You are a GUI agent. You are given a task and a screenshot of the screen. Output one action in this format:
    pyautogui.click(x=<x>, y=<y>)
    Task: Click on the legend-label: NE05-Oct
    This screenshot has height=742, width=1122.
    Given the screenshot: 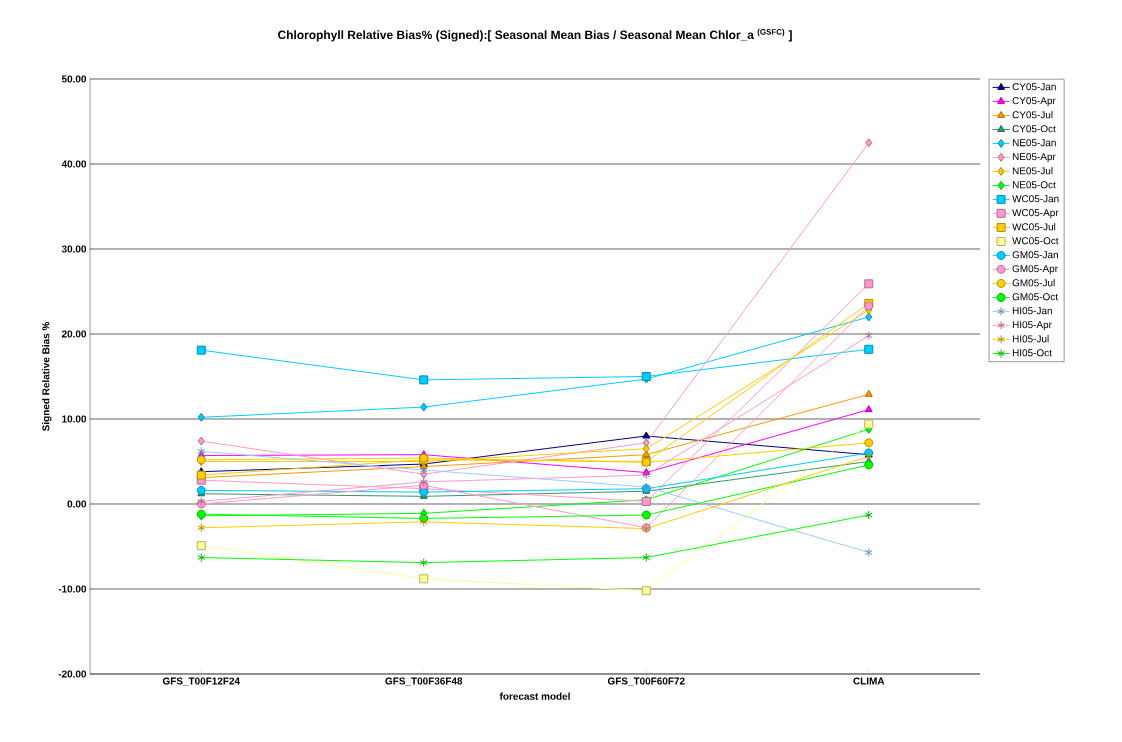 What is the action you would take?
    pyautogui.click(x=1034, y=185)
    